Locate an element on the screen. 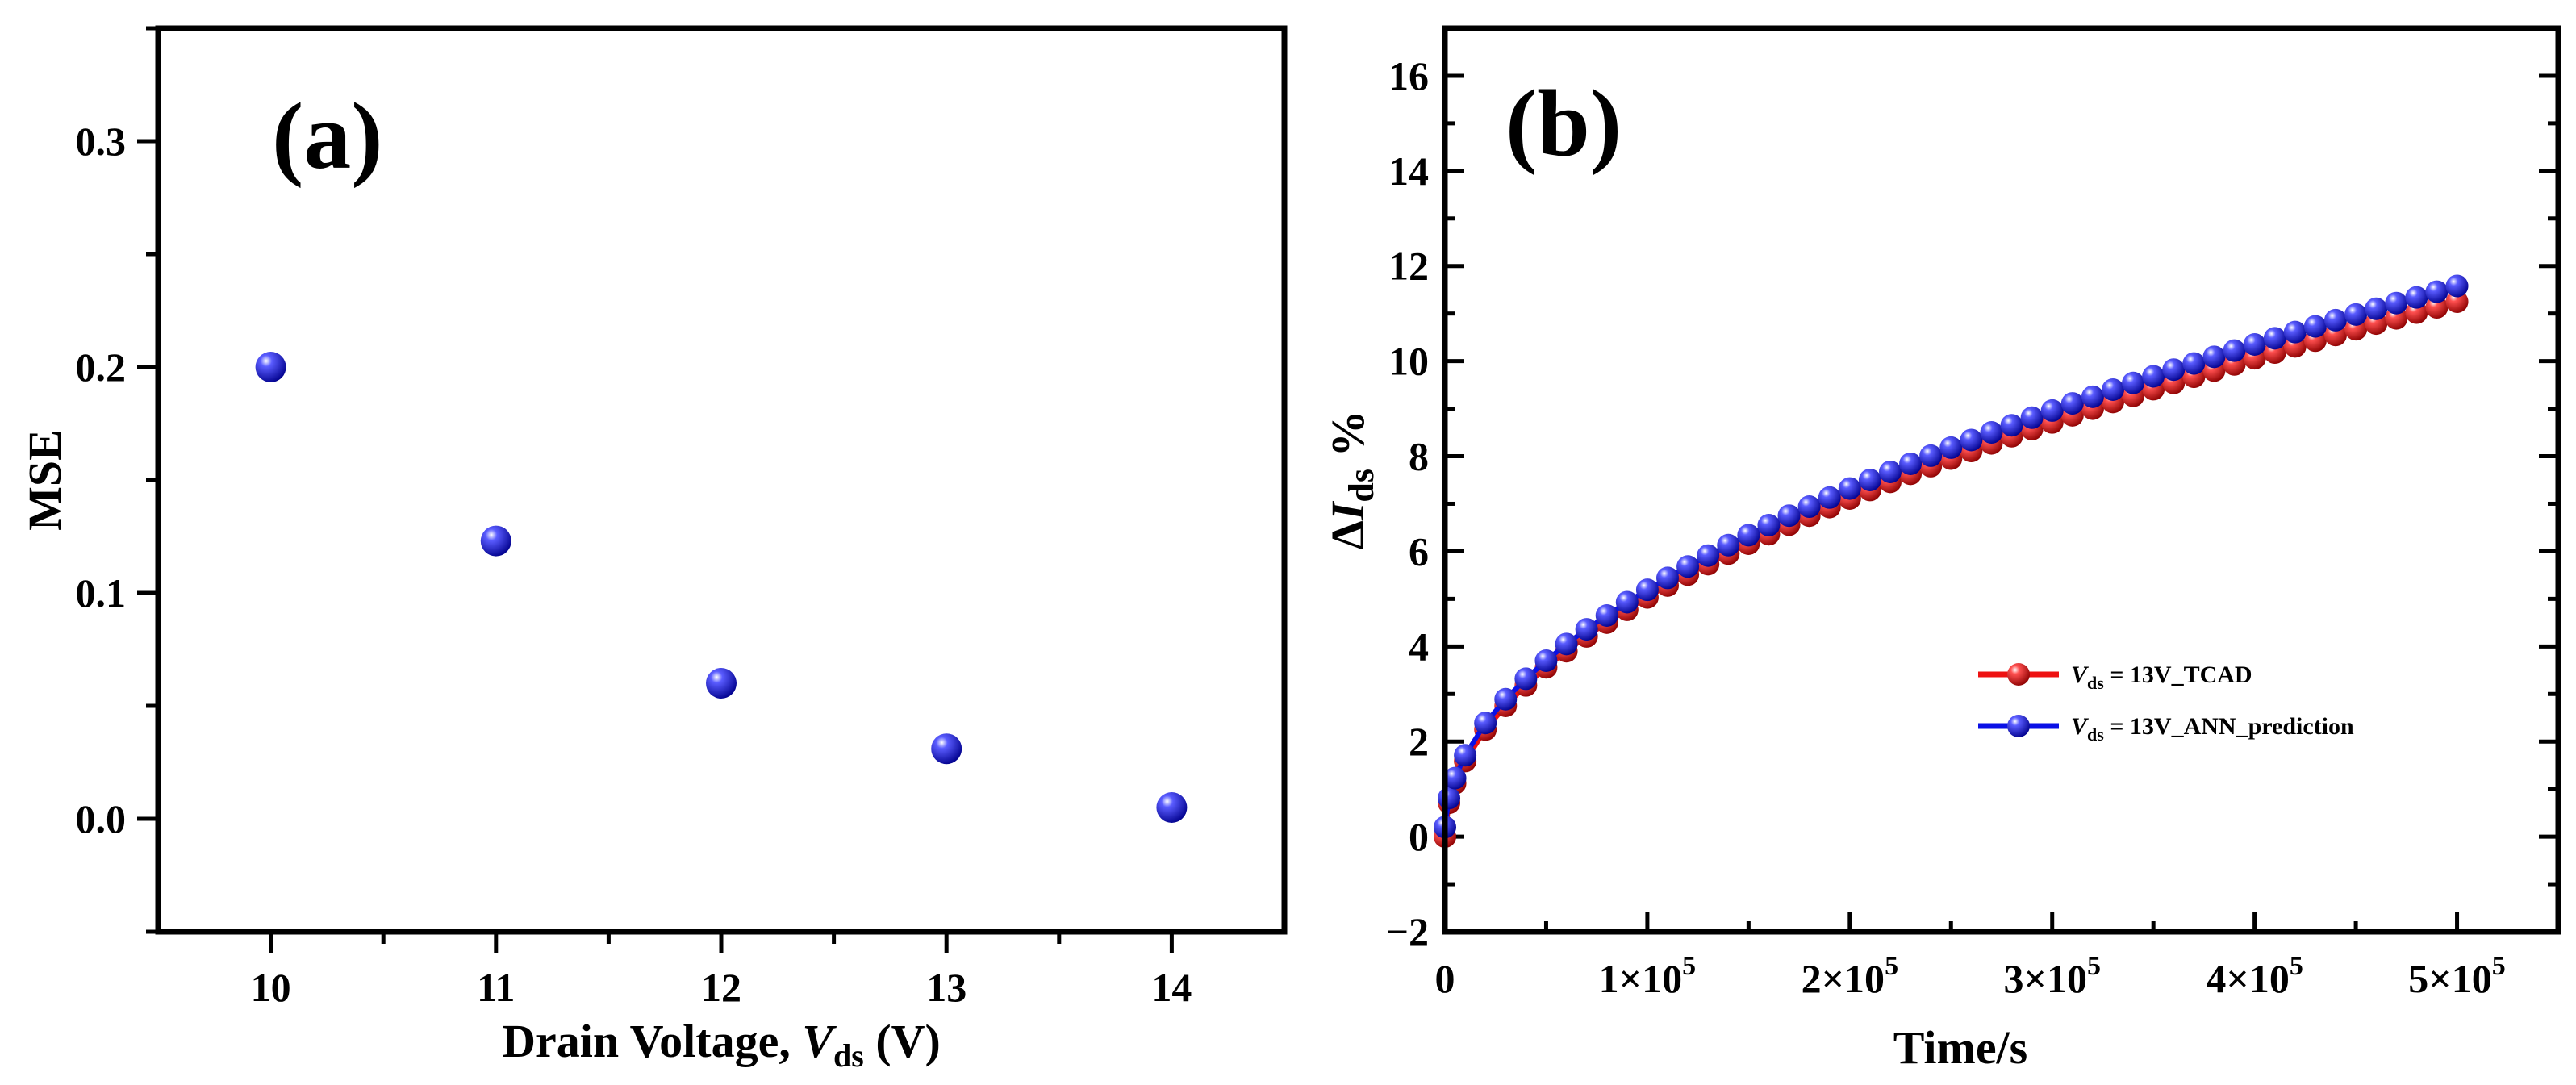  legend-entry-tcad: Vds = 13V_TCAD is located at coordinates (2115, 677).